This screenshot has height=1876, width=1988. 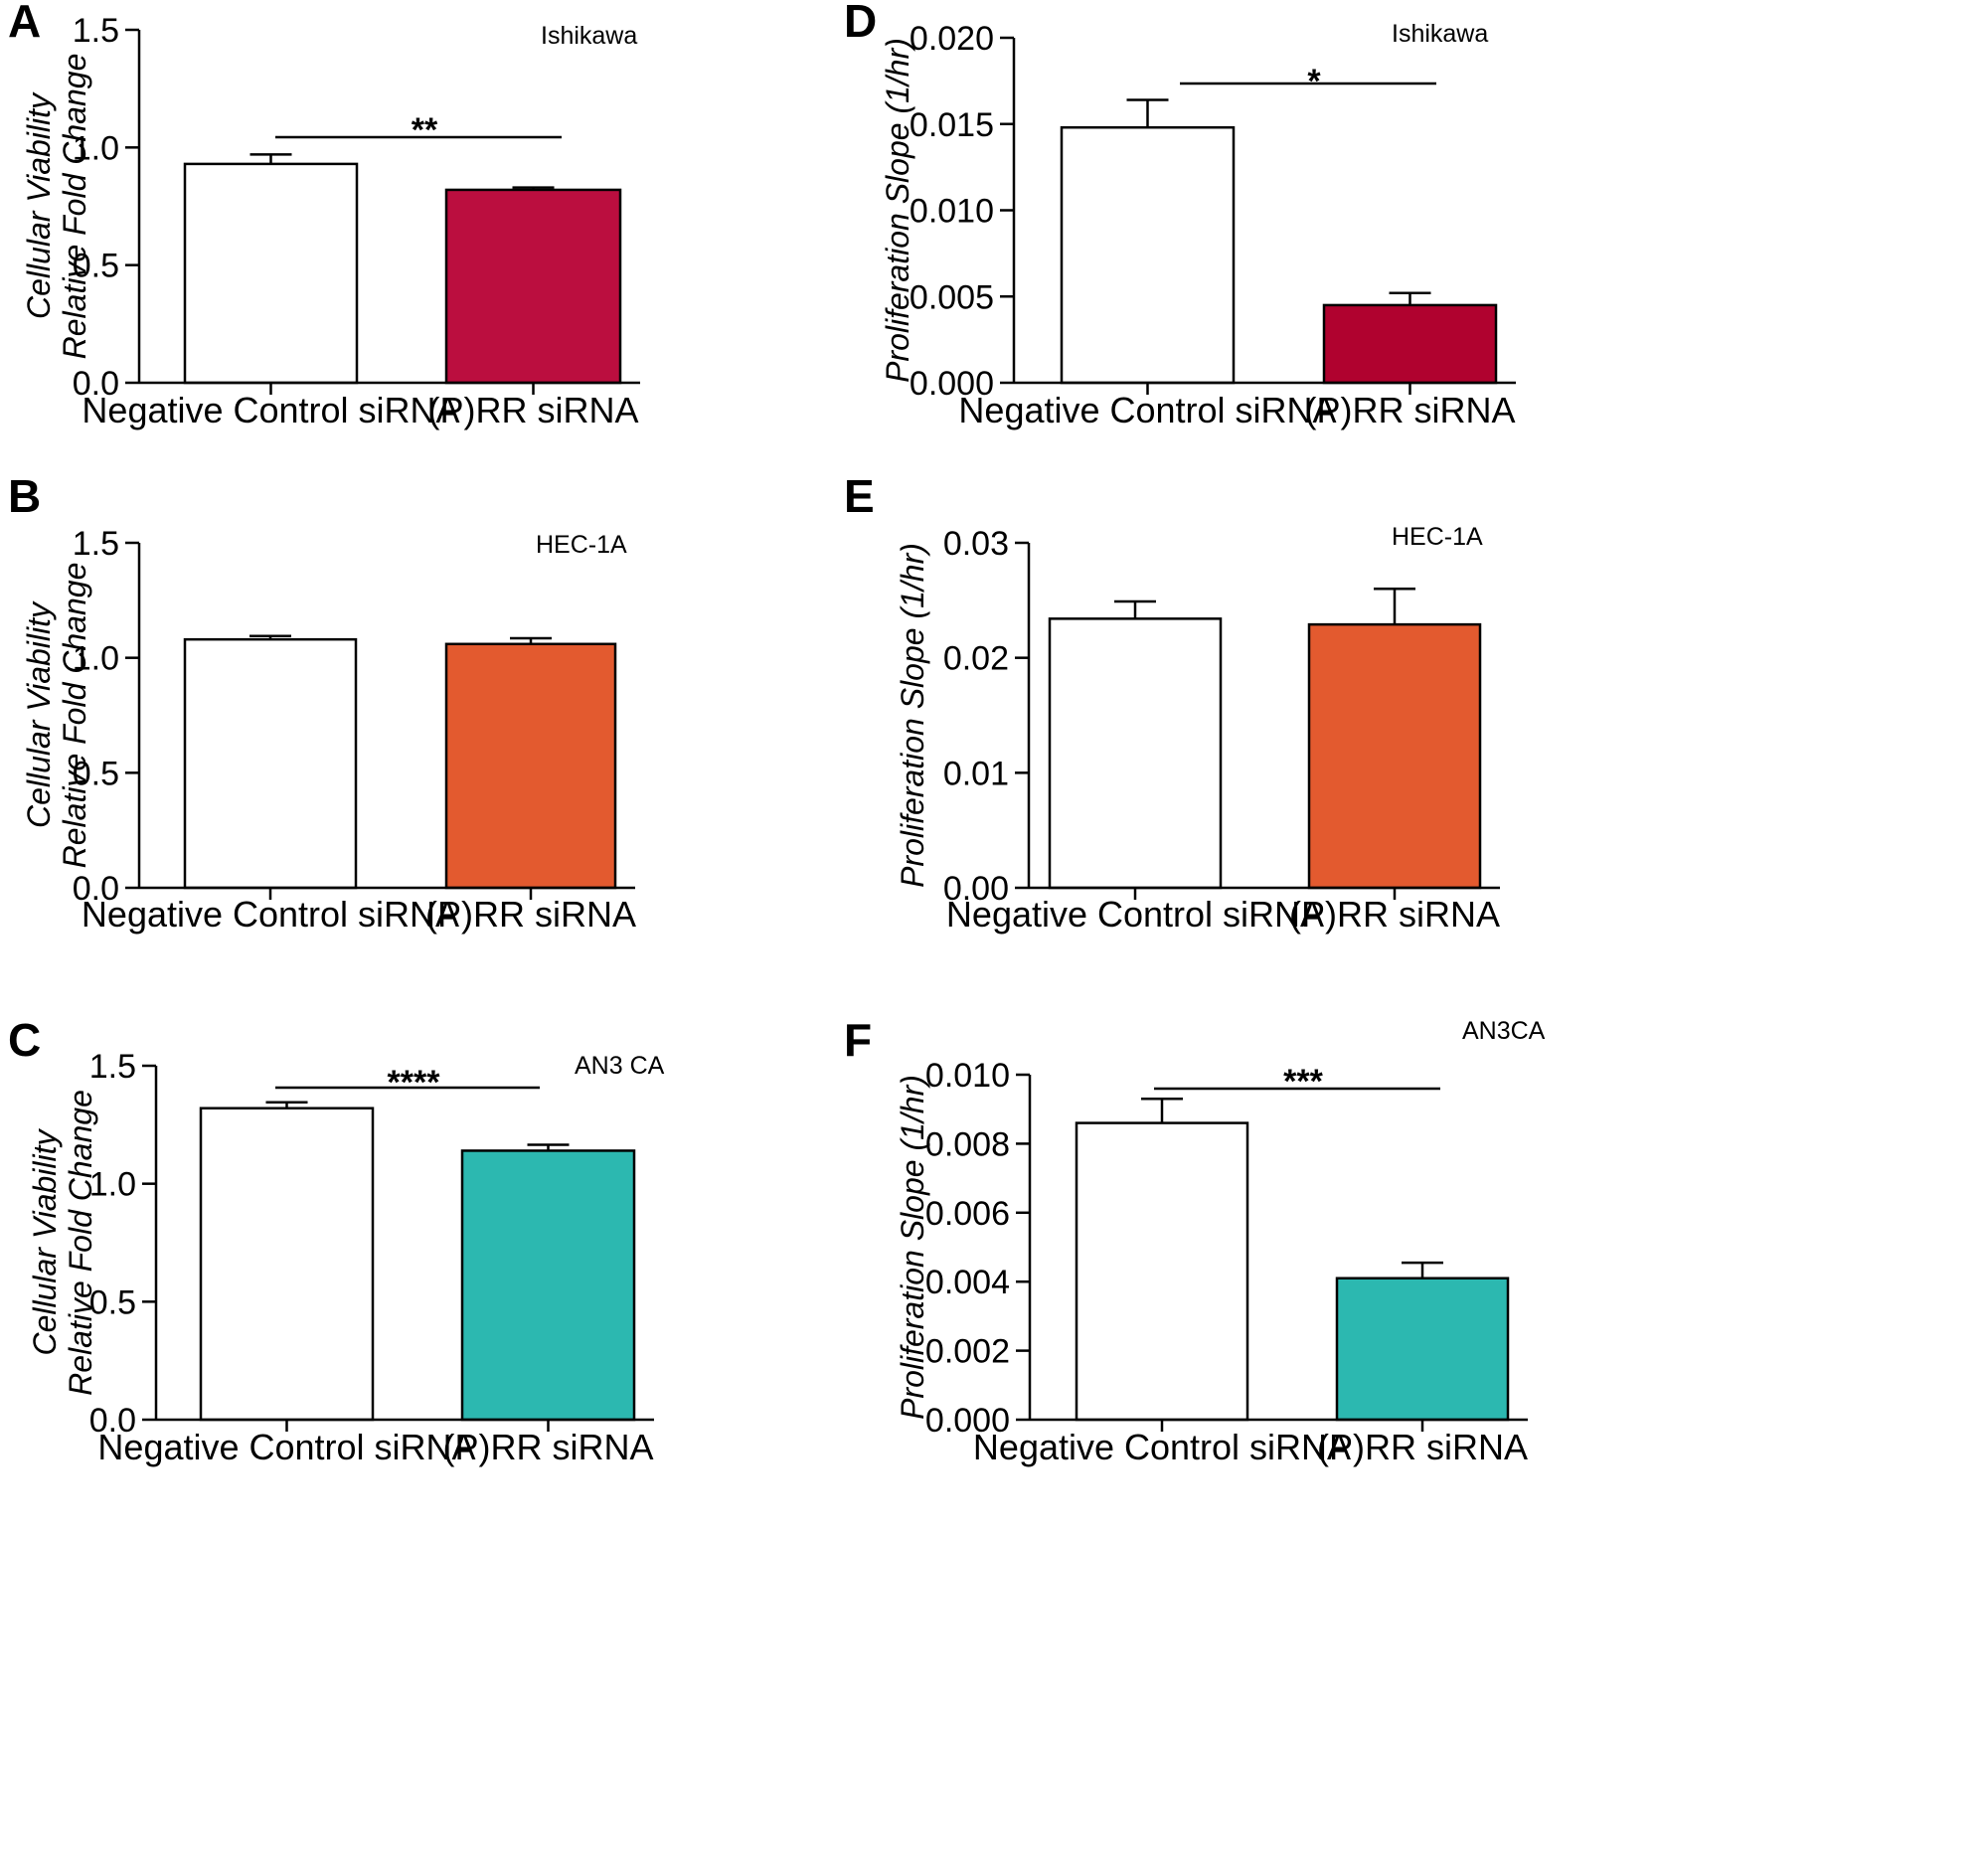 I want to click on y-tick-label: 0.01, so click(x=976, y=773).